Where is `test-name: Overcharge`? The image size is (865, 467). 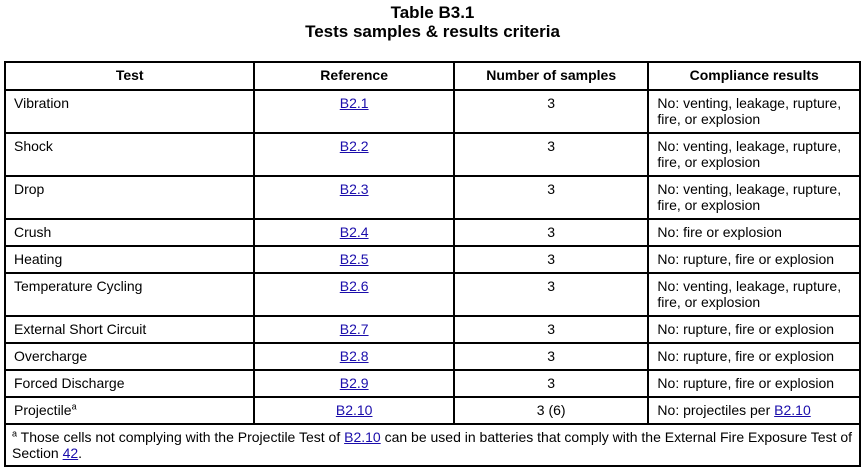
test-name: Overcharge is located at coordinates (129, 356).